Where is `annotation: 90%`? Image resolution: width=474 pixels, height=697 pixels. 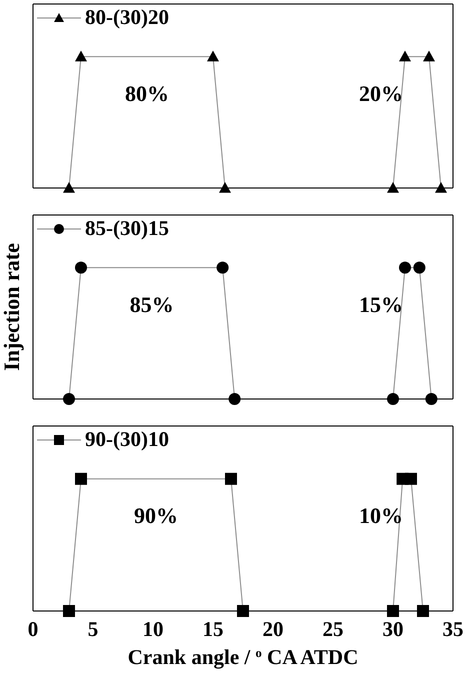 annotation: 90% is located at coordinates (156, 516).